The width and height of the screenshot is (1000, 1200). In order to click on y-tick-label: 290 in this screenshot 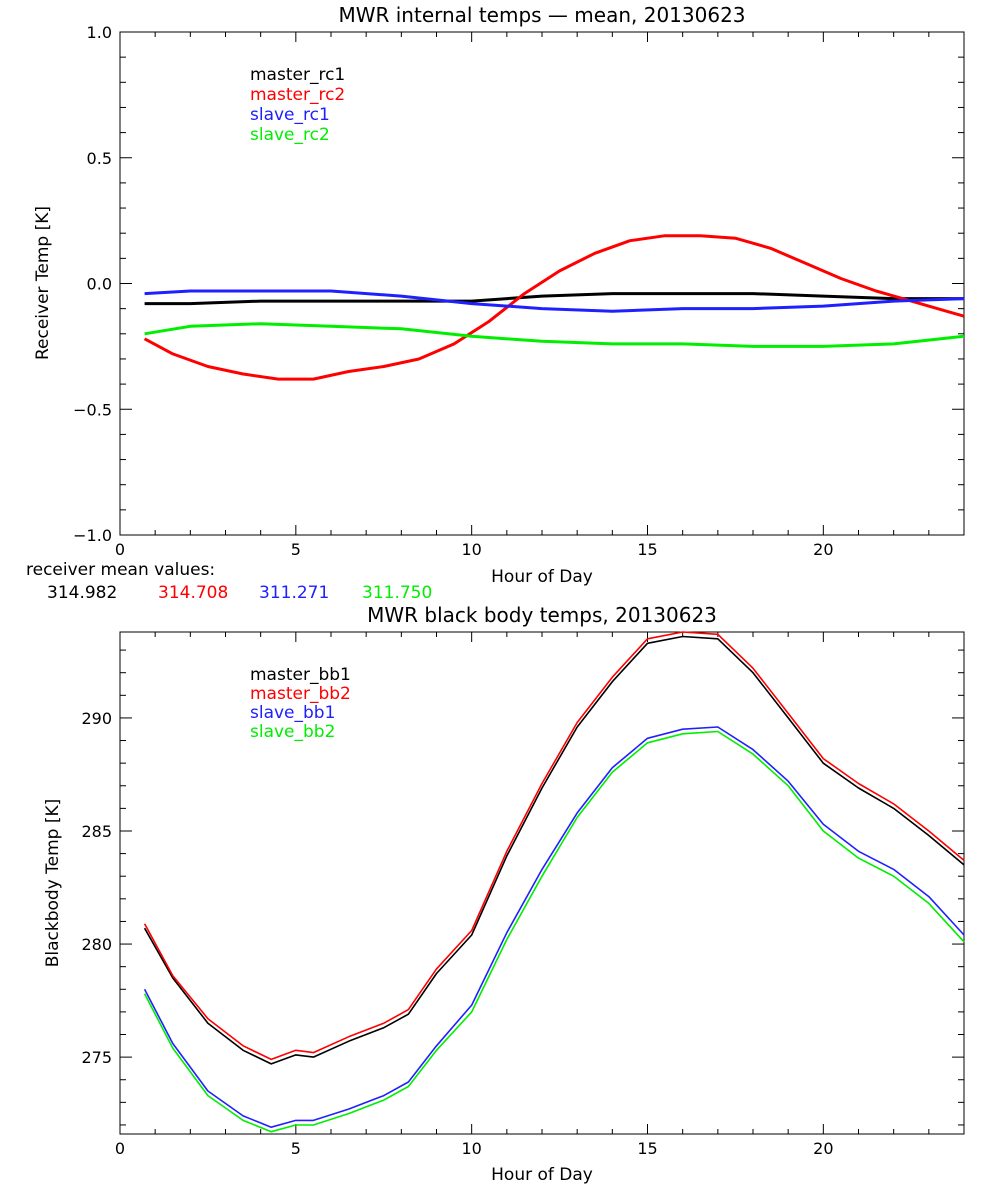, I will do `click(96, 718)`.